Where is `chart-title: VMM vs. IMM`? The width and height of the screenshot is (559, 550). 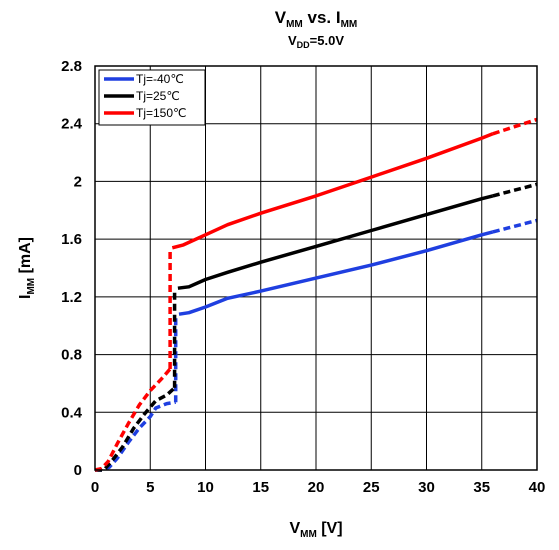
chart-title: VMM vs. IMM is located at coordinates (316, 19).